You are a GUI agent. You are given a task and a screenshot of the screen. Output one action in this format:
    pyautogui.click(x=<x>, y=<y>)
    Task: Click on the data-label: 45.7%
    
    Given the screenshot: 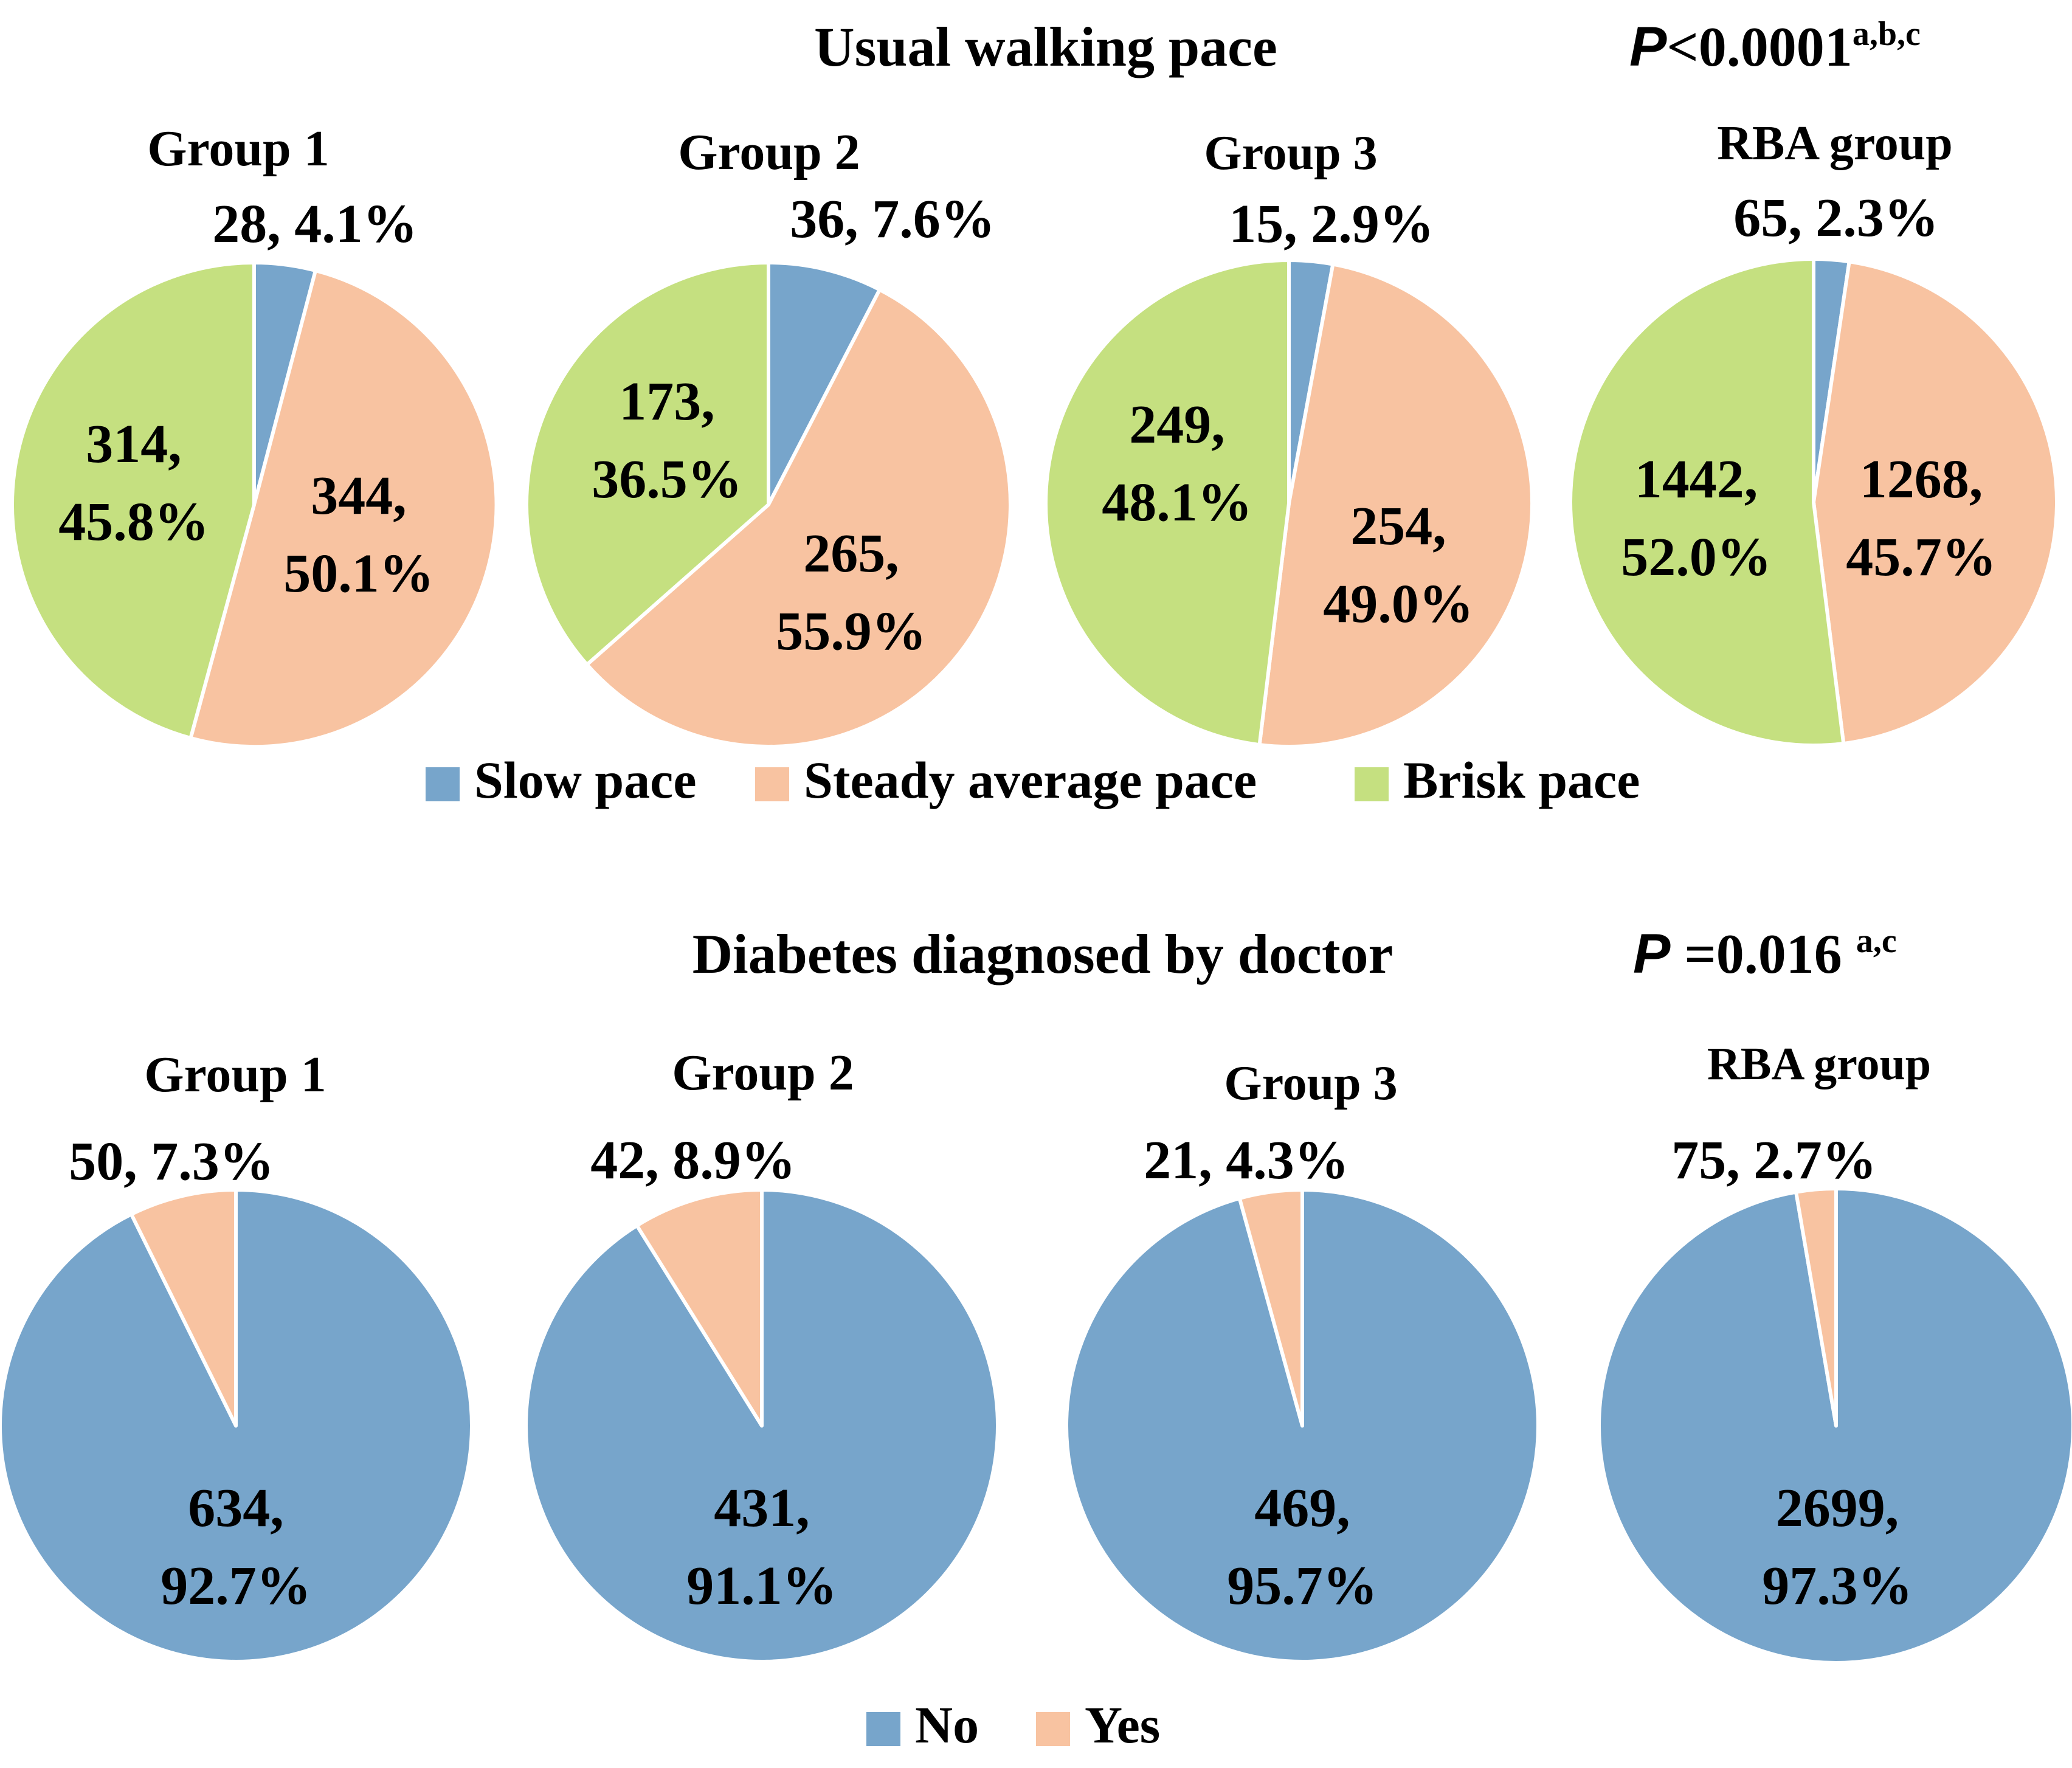 What is the action you would take?
    pyautogui.click(x=1921, y=557)
    